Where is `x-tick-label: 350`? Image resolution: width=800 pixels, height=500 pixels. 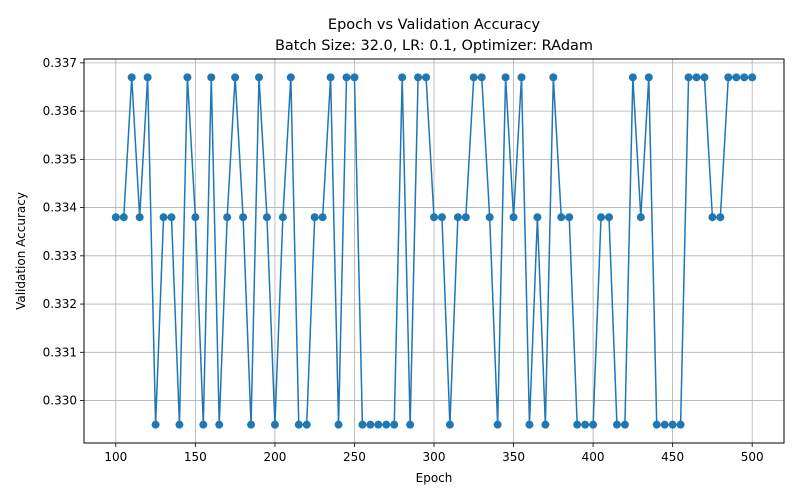
x-tick-label: 350 is located at coordinates (513, 457).